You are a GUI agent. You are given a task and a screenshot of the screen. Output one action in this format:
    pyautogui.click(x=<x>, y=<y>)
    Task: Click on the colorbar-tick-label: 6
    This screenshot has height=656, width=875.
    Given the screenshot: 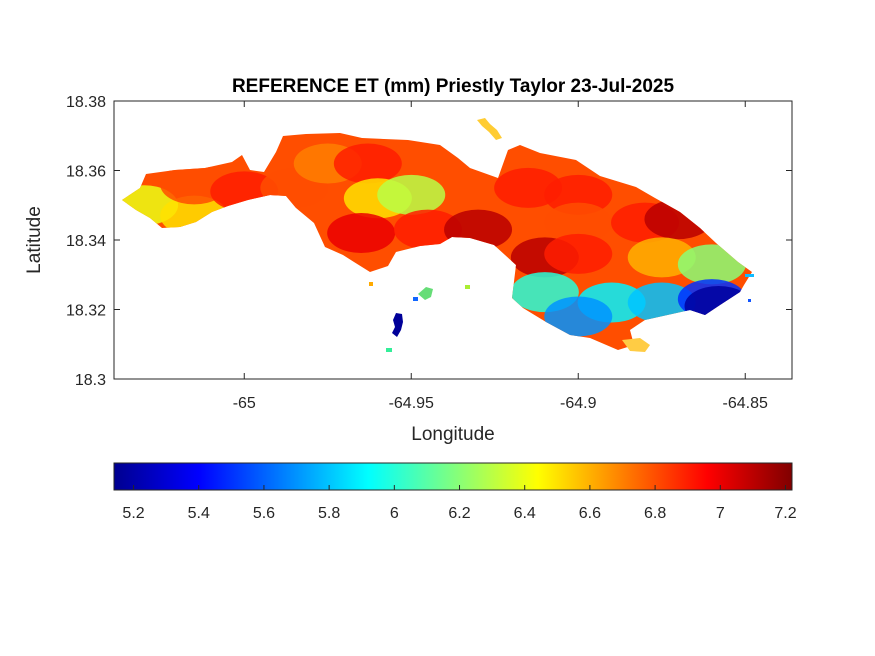 What is the action you would take?
    pyautogui.click(x=394, y=513)
    